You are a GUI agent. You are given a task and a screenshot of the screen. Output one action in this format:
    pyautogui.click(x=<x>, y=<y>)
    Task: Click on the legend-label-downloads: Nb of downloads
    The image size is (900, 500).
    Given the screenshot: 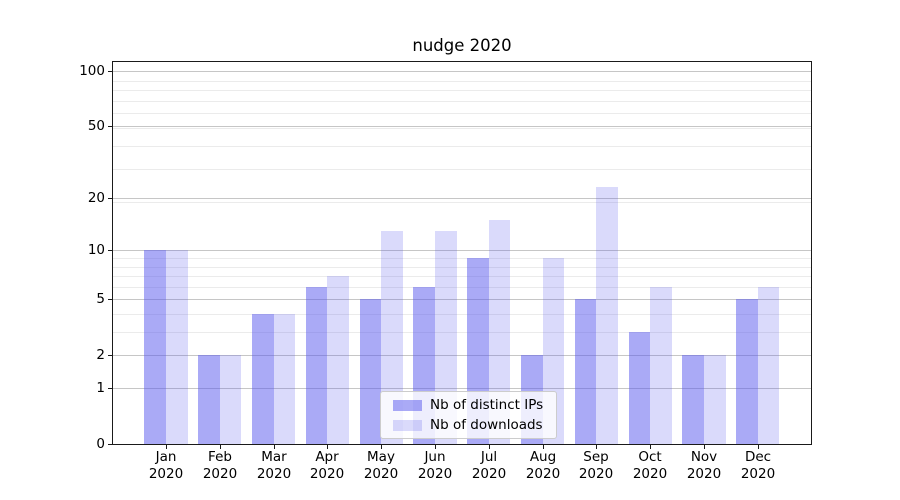 What is the action you would take?
    pyautogui.click(x=486, y=425)
    